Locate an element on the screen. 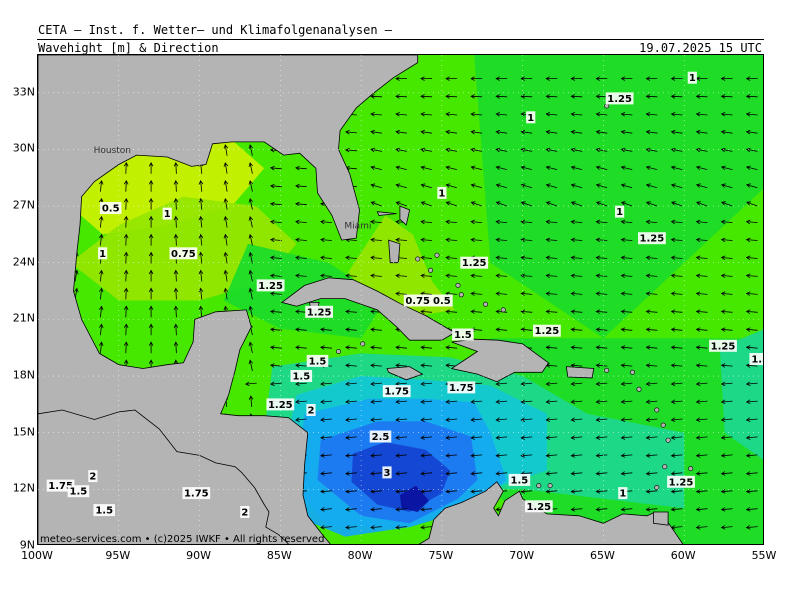 This screenshot has width=800, height=600. lat-tick-label: 9N is located at coordinates (27, 545).